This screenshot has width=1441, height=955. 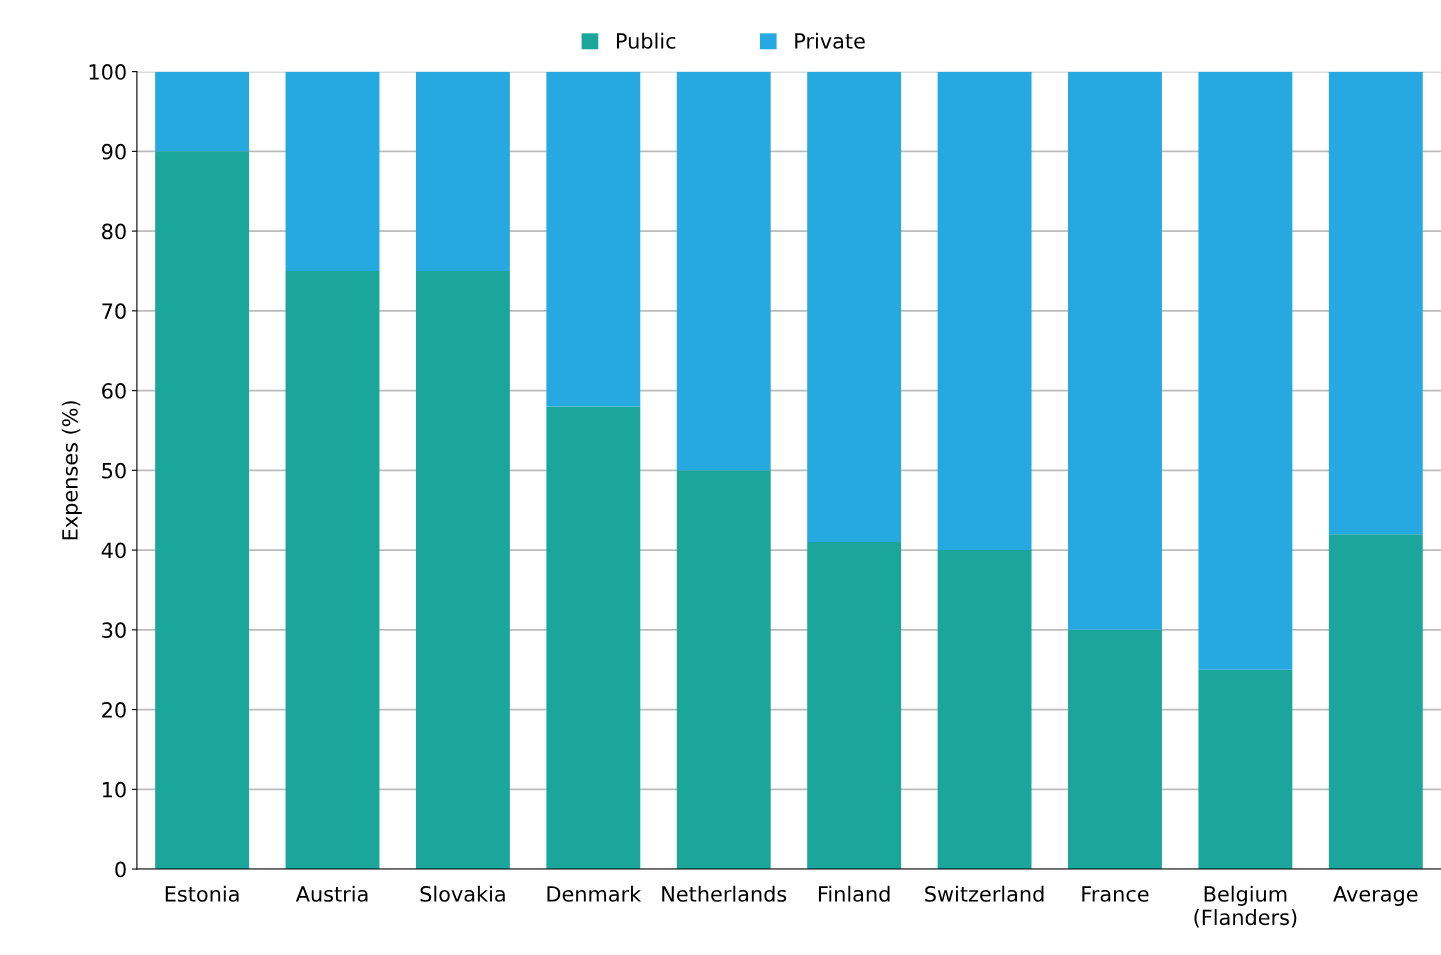 What do you see at coordinates (114, 789) in the screenshot?
I see `y-tick-label: 10` at bounding box center [114, 789].